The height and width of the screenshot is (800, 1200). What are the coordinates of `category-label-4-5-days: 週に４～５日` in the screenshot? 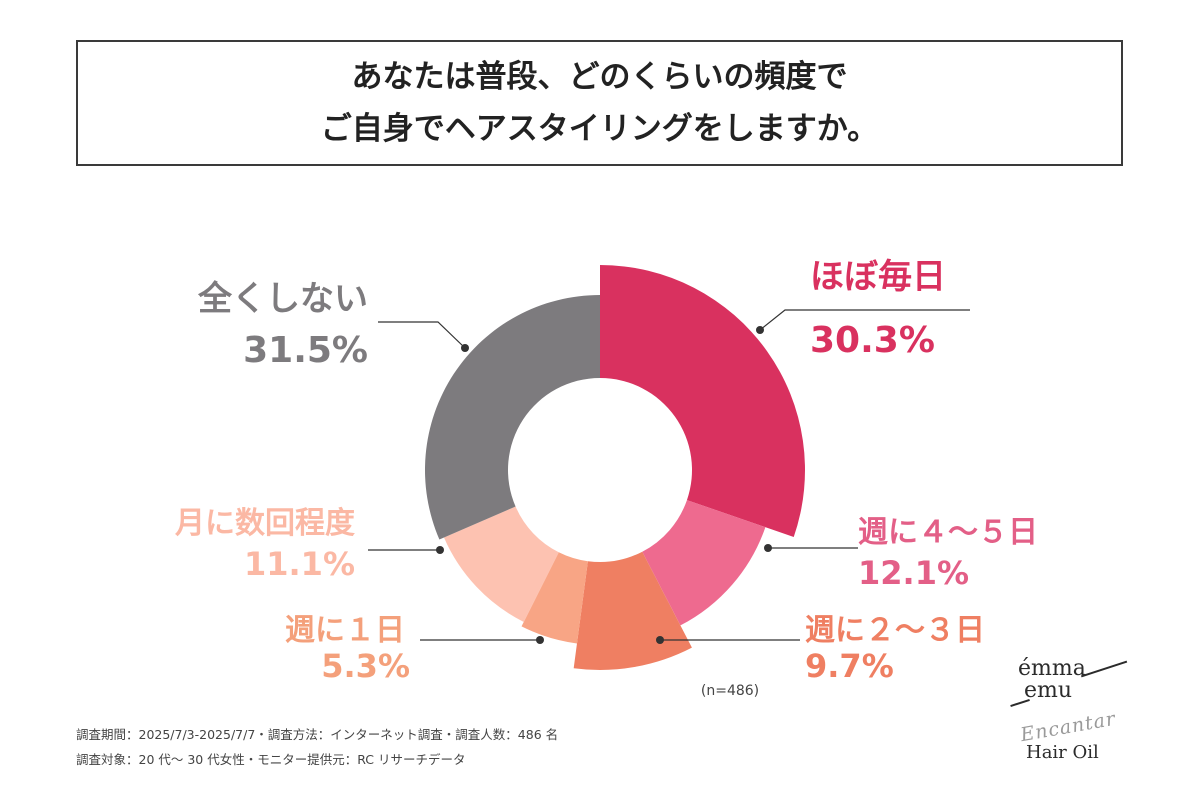 It's located at (948, 532).